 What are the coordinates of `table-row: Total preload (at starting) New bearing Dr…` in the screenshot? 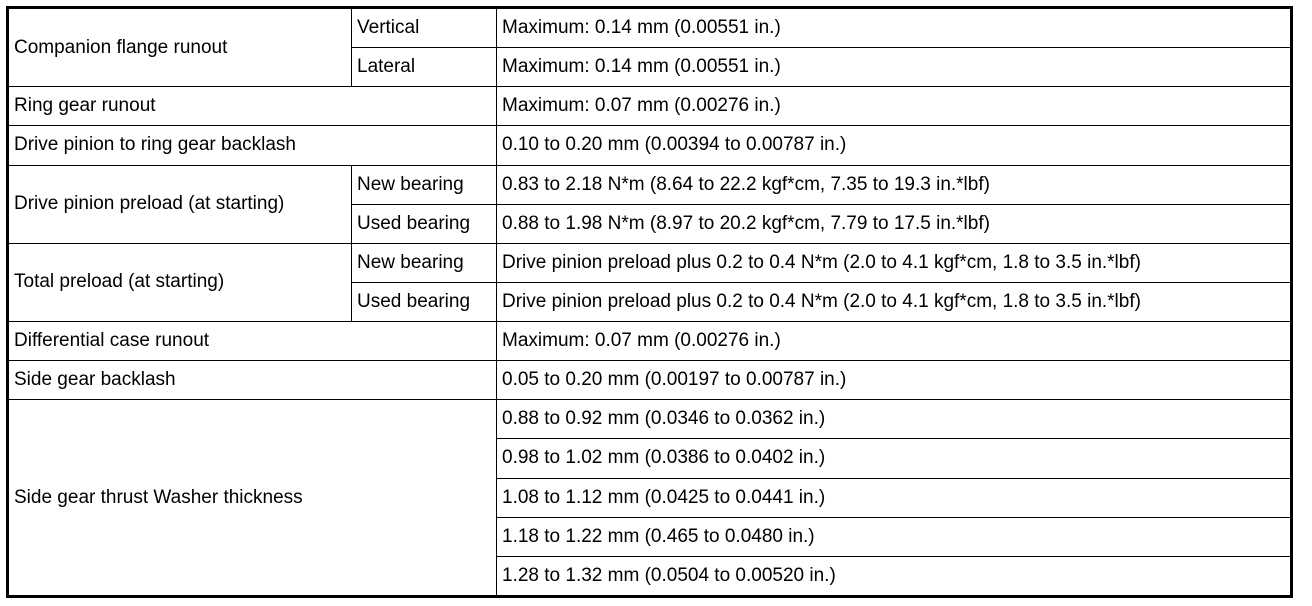 It's located at (649, 282).